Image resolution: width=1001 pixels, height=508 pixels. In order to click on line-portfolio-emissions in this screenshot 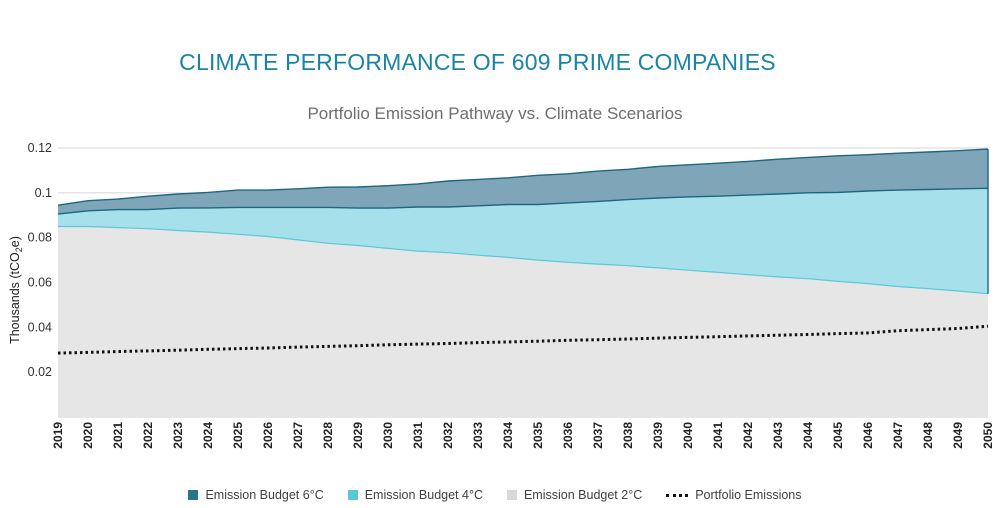, I will do `click(523, 339)`.